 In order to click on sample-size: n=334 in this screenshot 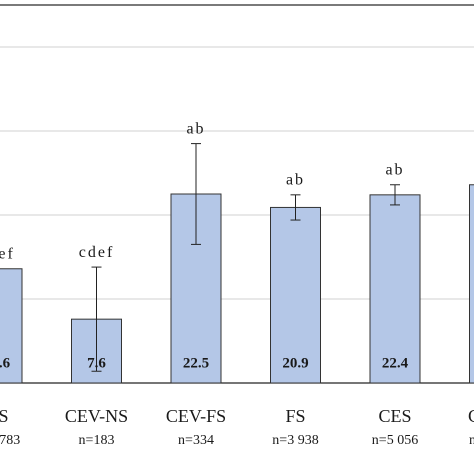, I will do `click(196, 440)`.